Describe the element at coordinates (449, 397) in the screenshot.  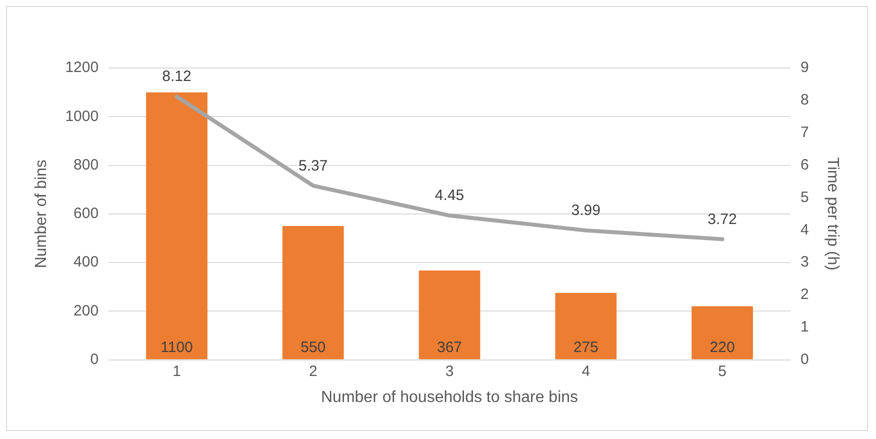
I see `x-axis-title: Number of households to share bins` at that location.